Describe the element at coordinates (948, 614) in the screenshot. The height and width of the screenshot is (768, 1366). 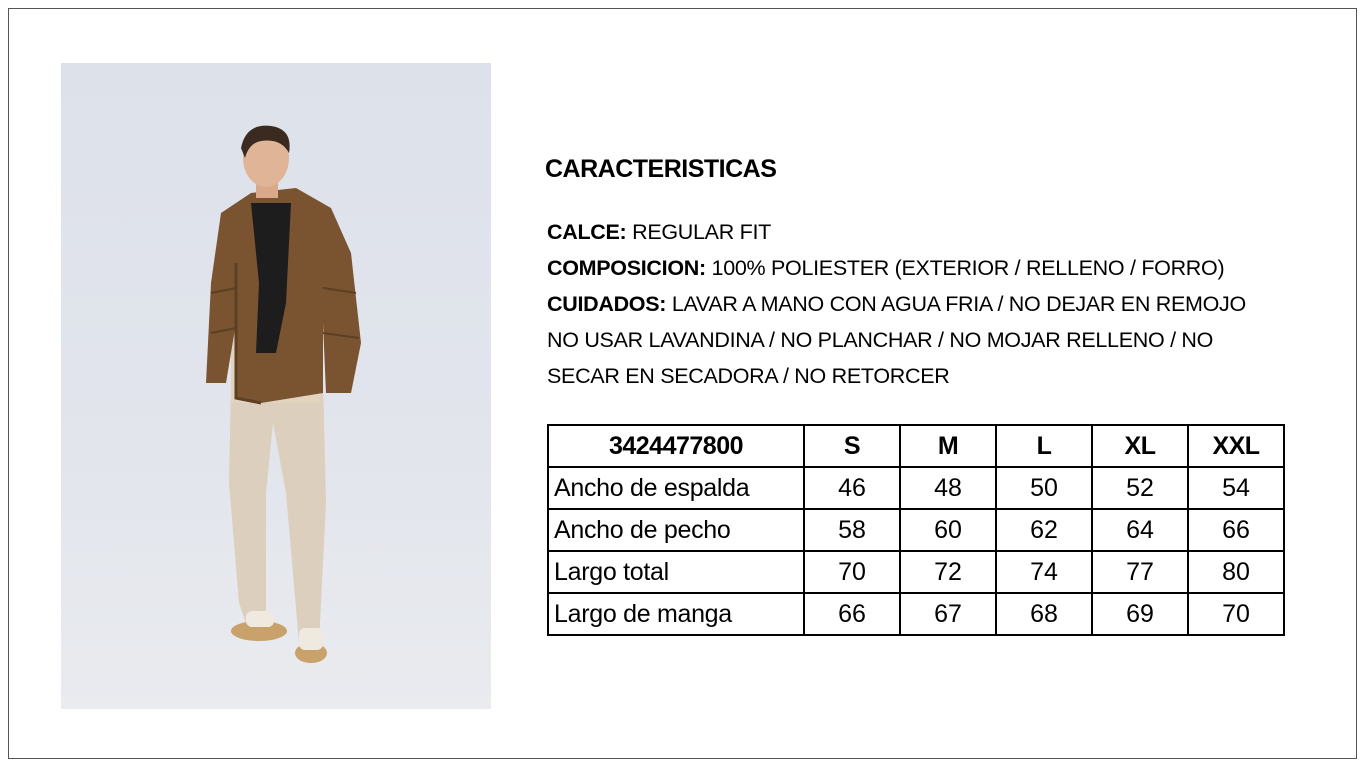
I see `table-cell: 67` at that location.